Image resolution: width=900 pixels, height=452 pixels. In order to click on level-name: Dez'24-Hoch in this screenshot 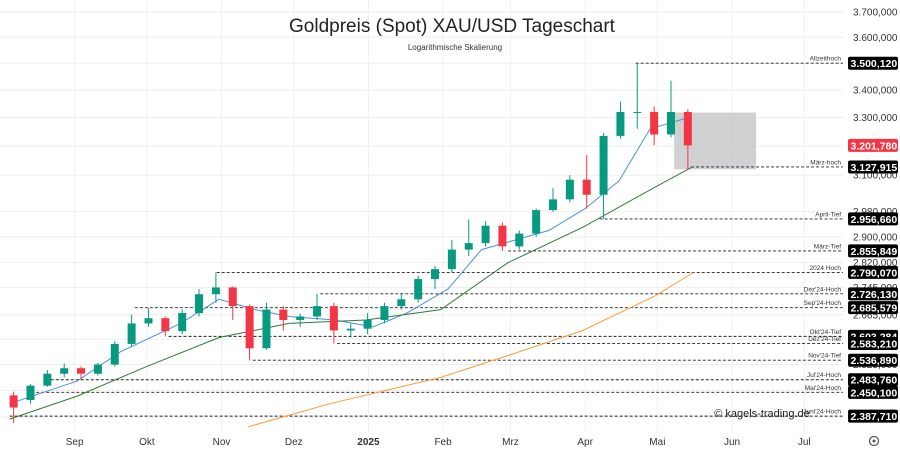, I will do `click(823, 289)`.